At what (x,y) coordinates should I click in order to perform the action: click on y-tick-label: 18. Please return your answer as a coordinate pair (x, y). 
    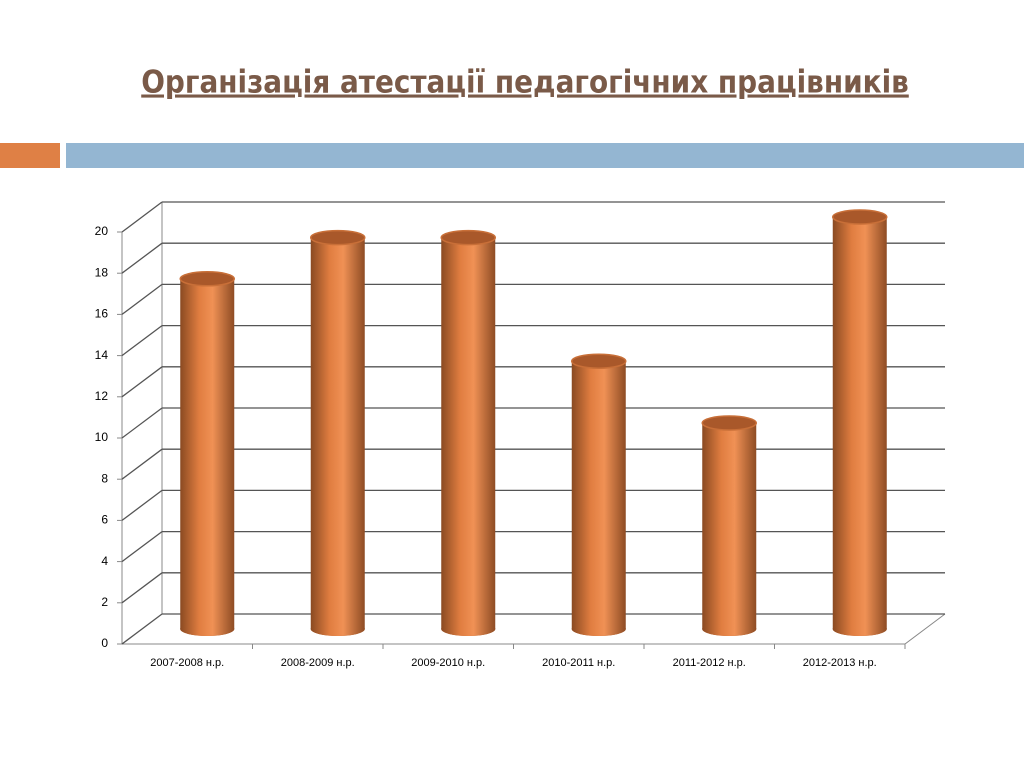
    Looking at the image, I should click on (102, 272).